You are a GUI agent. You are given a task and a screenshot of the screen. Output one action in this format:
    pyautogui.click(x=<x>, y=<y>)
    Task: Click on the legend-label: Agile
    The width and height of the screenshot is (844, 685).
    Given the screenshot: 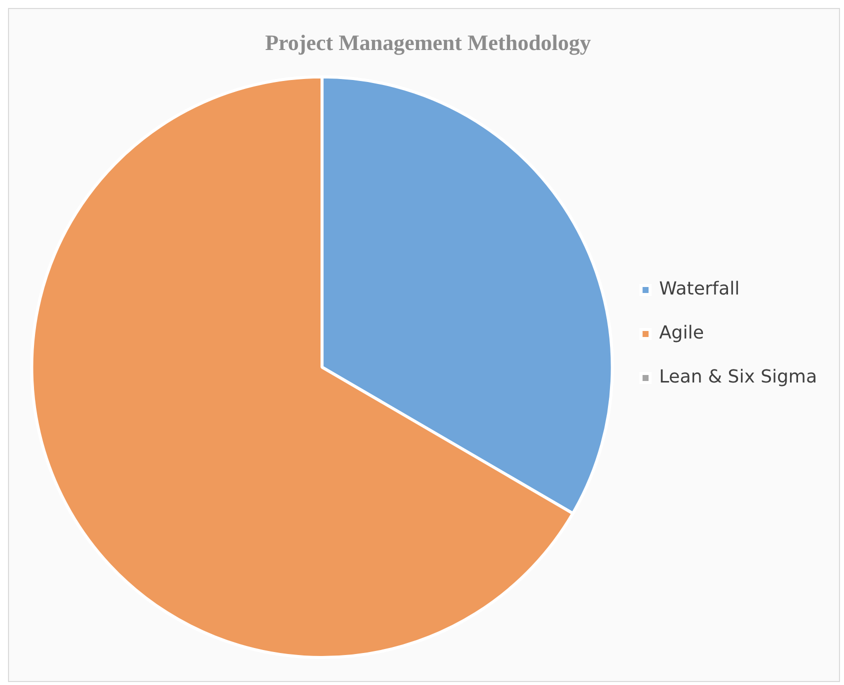 What is the action you would take?
    pyautogui.click(x=681, y=333)
    